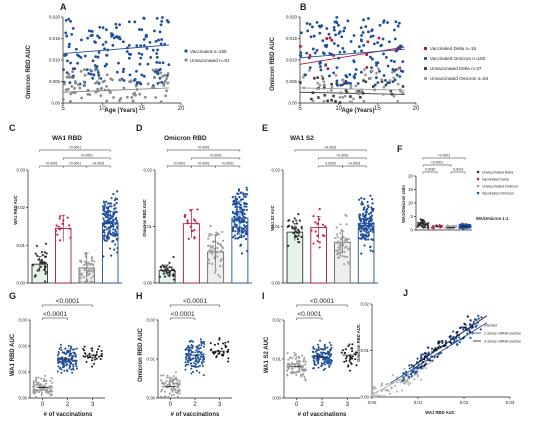  What do you see at coordinates (292, 103) in the screenshot?
I see `panel-b-ytick-label: 0.00` at bounding box center [292, 103].